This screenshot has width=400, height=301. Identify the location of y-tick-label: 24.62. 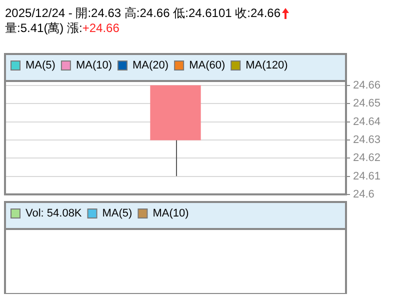
(367, 158).